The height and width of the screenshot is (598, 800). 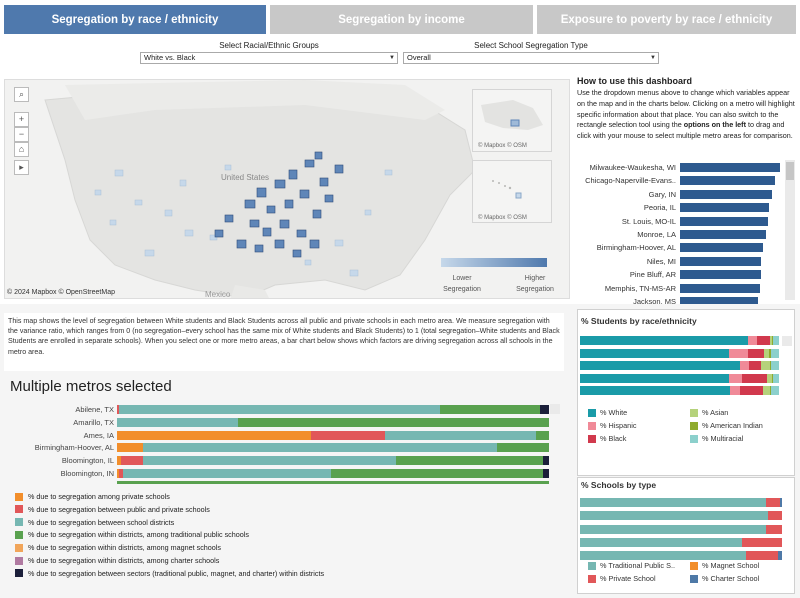 I want to click on search-map-button: ⌕, so click(x=21, y=94).